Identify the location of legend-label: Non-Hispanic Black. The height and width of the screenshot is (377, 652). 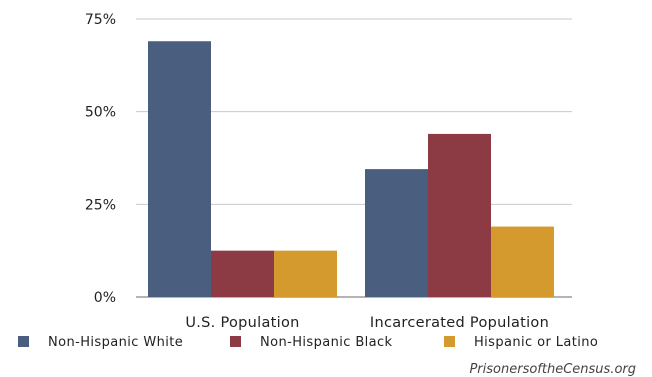
(326, 342).